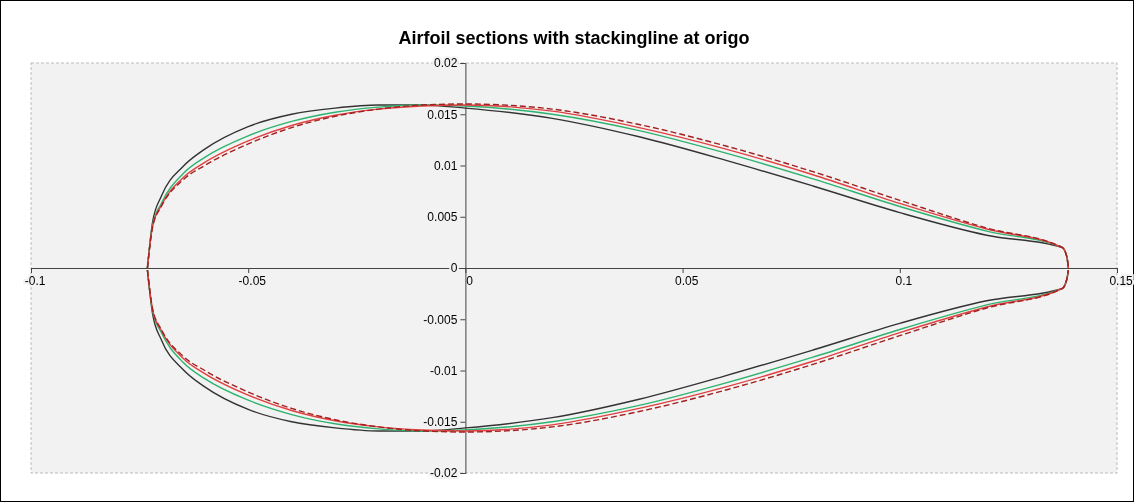 This screenshot has height=502, width=1134. Describe the element at coordinates (1121, 280) in the screenshot. I see `x-tick-label: 0.15` at that location.